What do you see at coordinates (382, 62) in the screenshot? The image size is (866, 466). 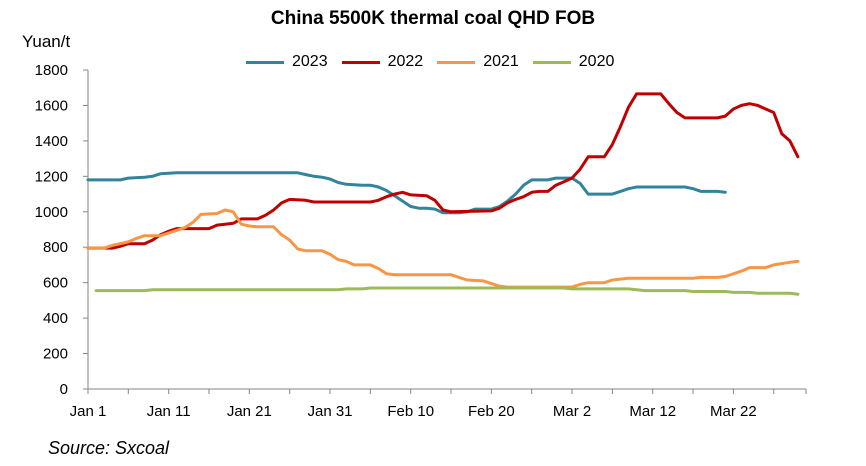 I see `legend-entry-2022: 2022` at bounding box center [382, 62].